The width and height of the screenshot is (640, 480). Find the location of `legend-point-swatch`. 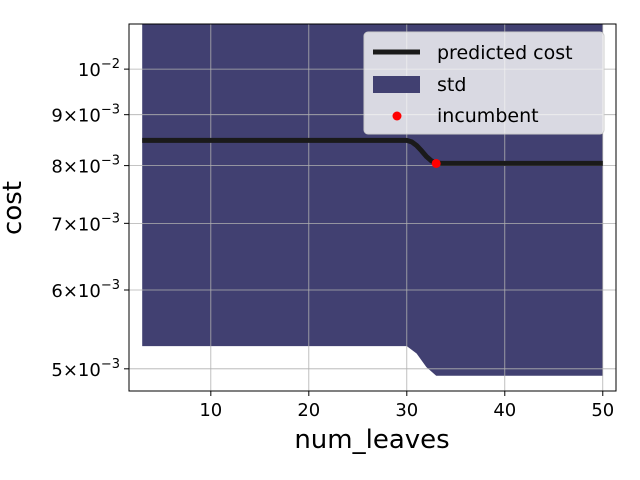

legend-point-swatch is located at coordinates (397, 116).